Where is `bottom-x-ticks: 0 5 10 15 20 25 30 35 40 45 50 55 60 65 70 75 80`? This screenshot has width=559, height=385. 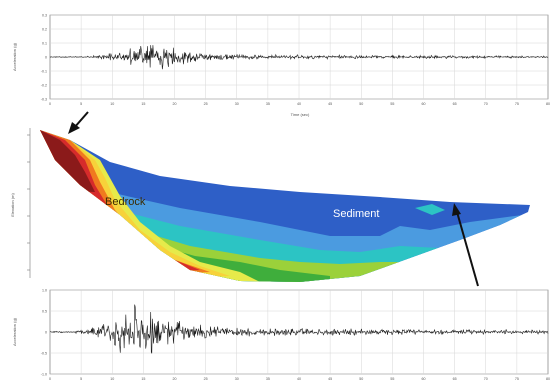
bottom-x-ticks: 0 5 10 15 20 25 30 35 40 45 50 55 60 65 70 75 80 is located at coordinates (299, 379).